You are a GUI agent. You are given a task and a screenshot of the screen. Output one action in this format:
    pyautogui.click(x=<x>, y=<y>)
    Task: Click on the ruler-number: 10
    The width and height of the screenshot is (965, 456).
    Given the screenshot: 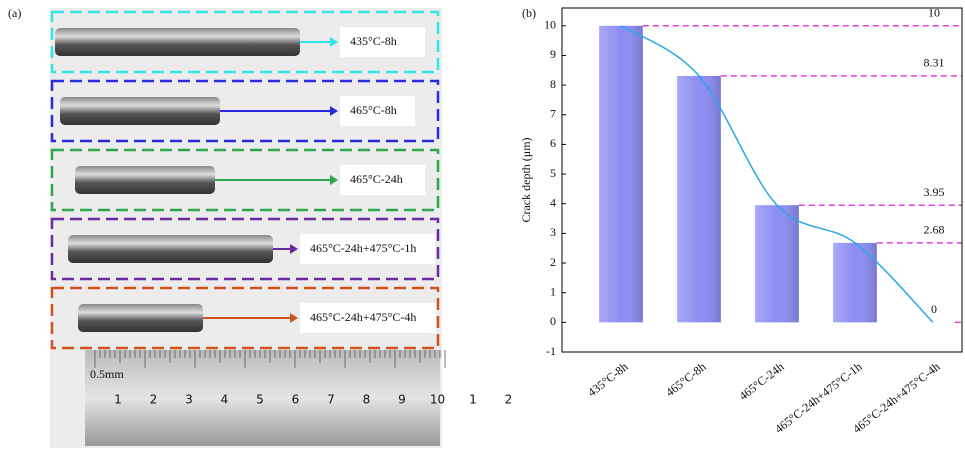 What is the action you would take?
    pyautogui.click(x=437, y=400)
    